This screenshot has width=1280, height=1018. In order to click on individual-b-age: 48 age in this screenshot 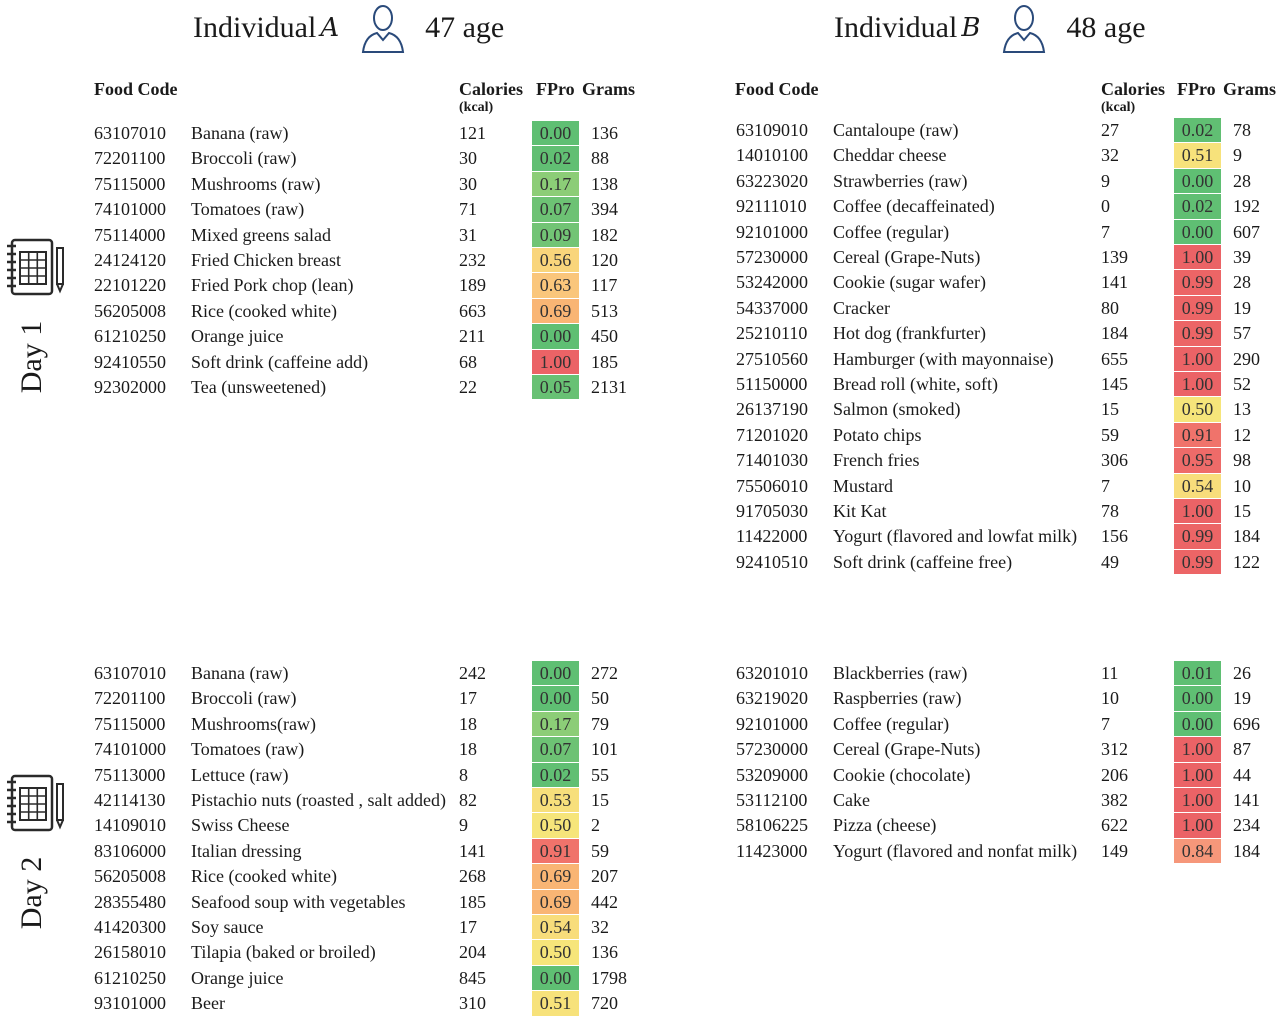, I will do `click(1106, 27)`.